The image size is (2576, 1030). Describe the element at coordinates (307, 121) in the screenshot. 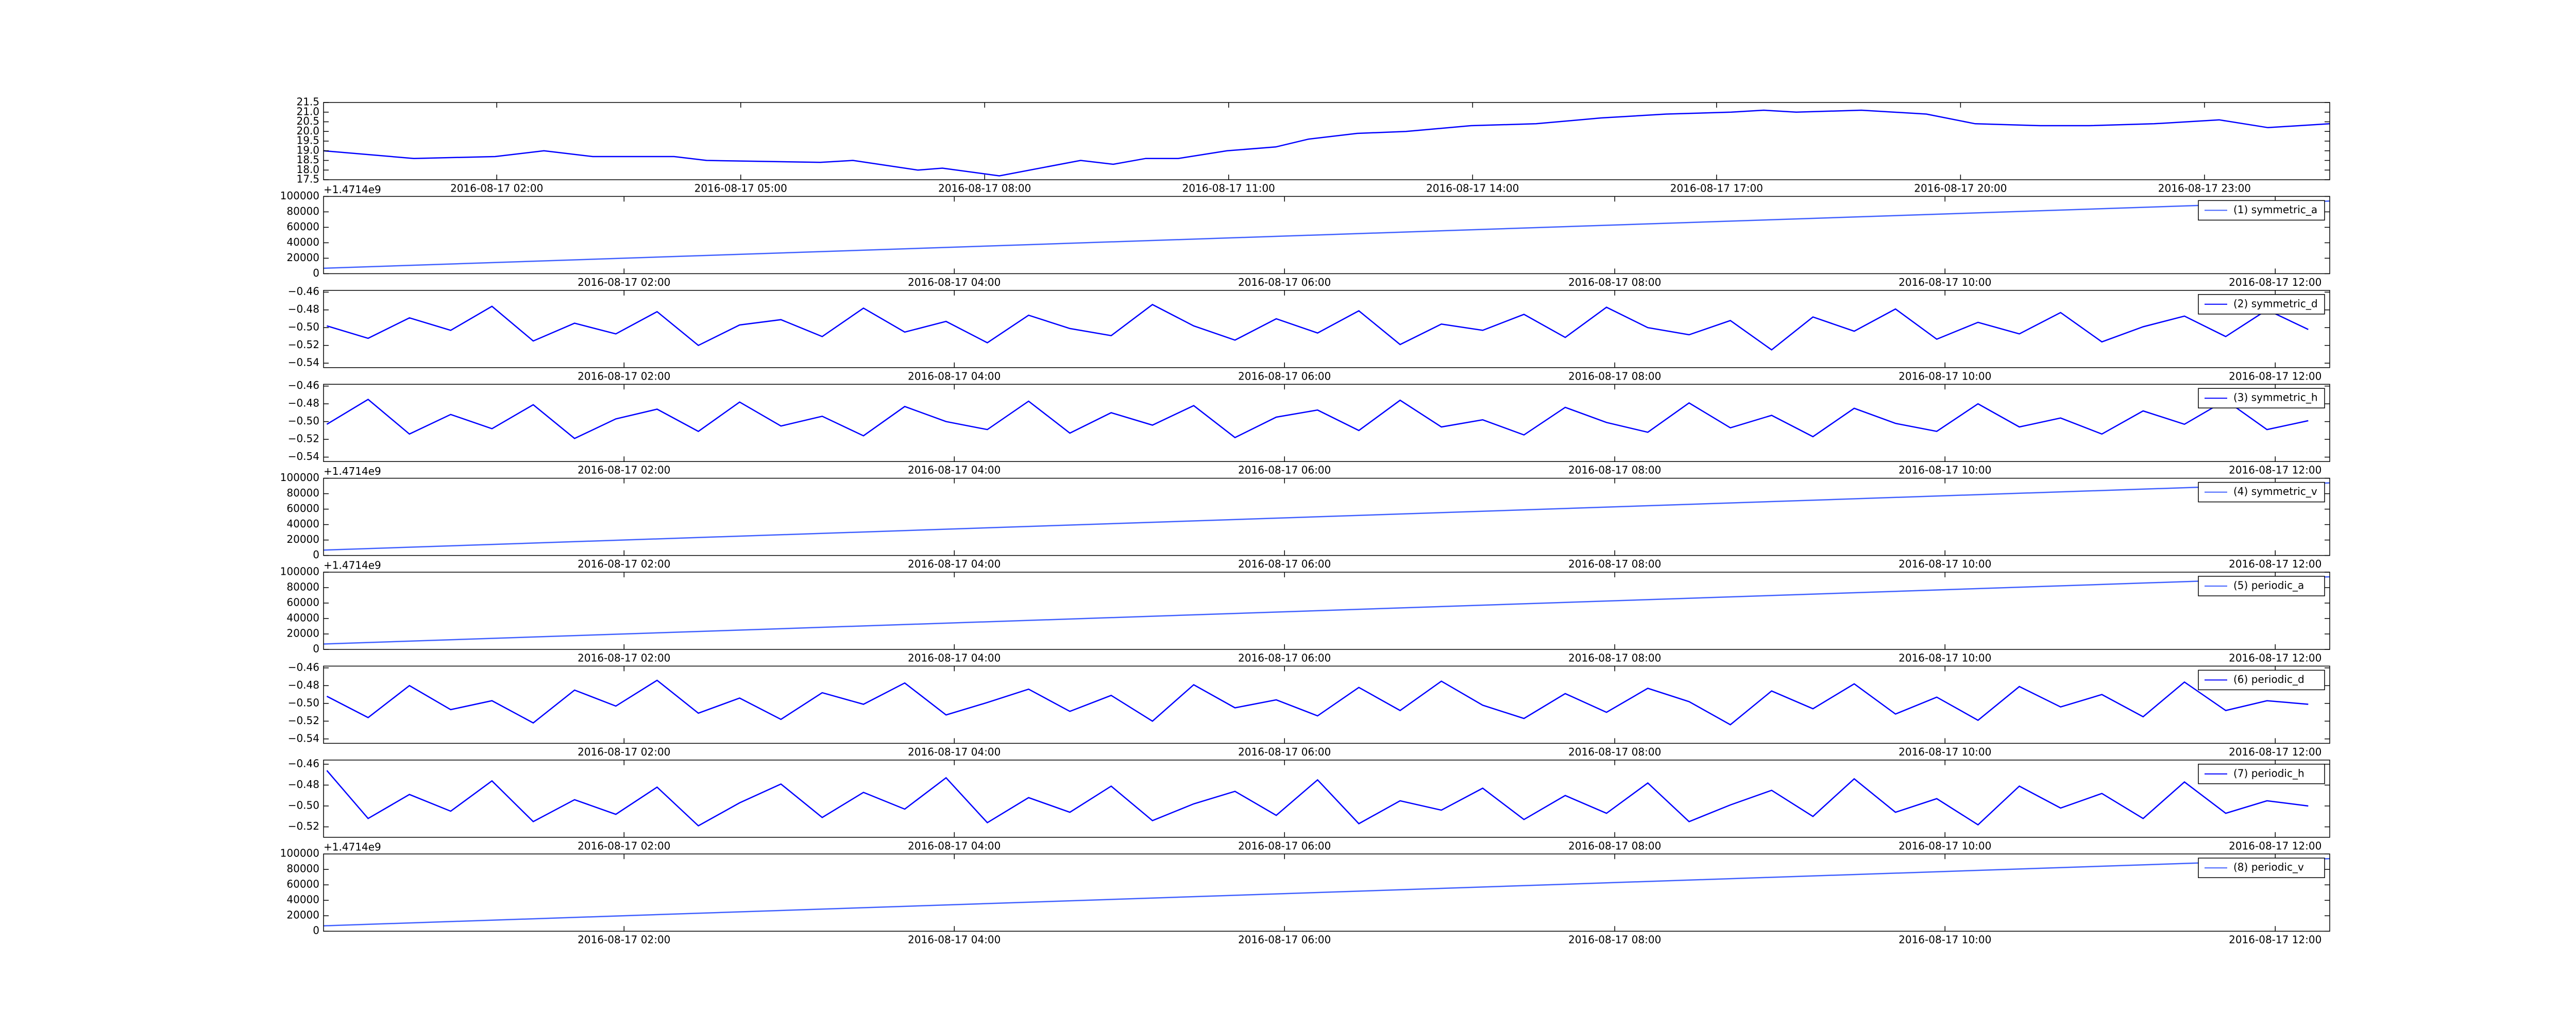

I see `y-tick-label: 20.5` at that location.